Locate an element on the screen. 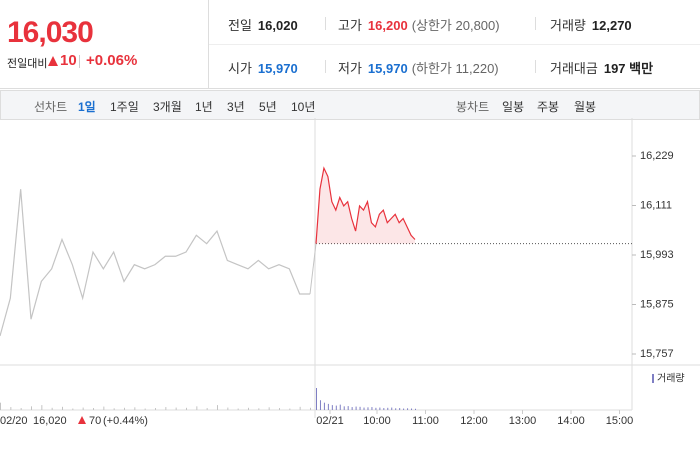 This screenshot has height=450, width=700. day-join is located at coordinates (313, 269).